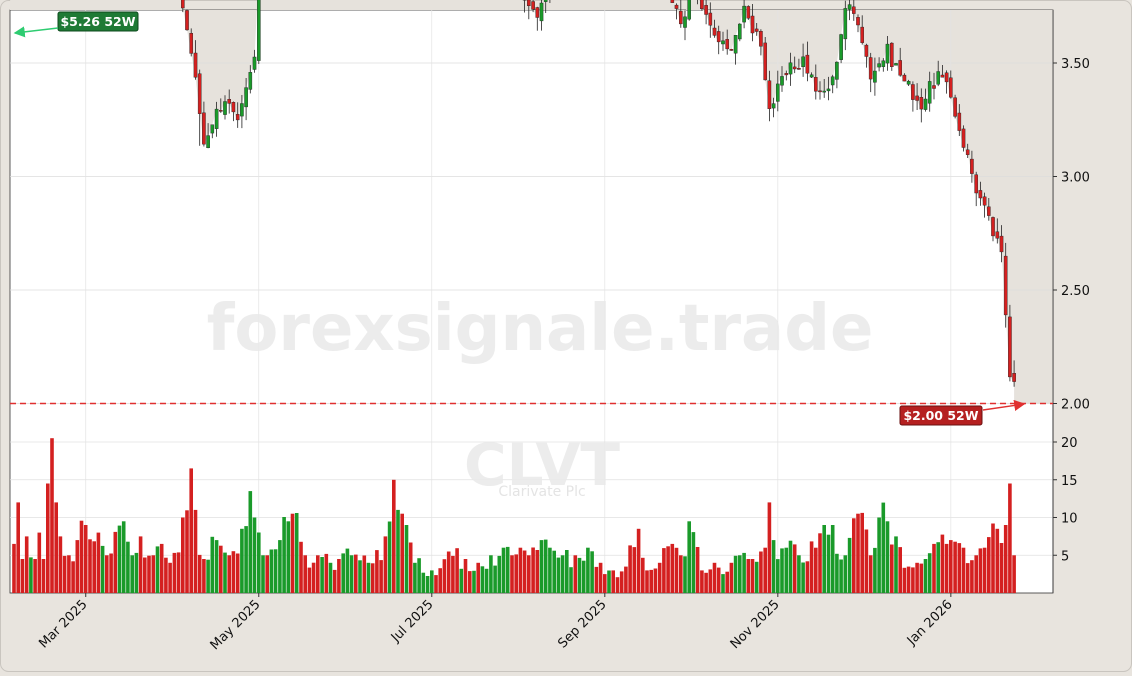 The image size is (1132, 676). What do you see at coordinates (1075, 405) in the screenshot?
I see `price-tick-label: 2.00` at bounding box center [1075, 405].